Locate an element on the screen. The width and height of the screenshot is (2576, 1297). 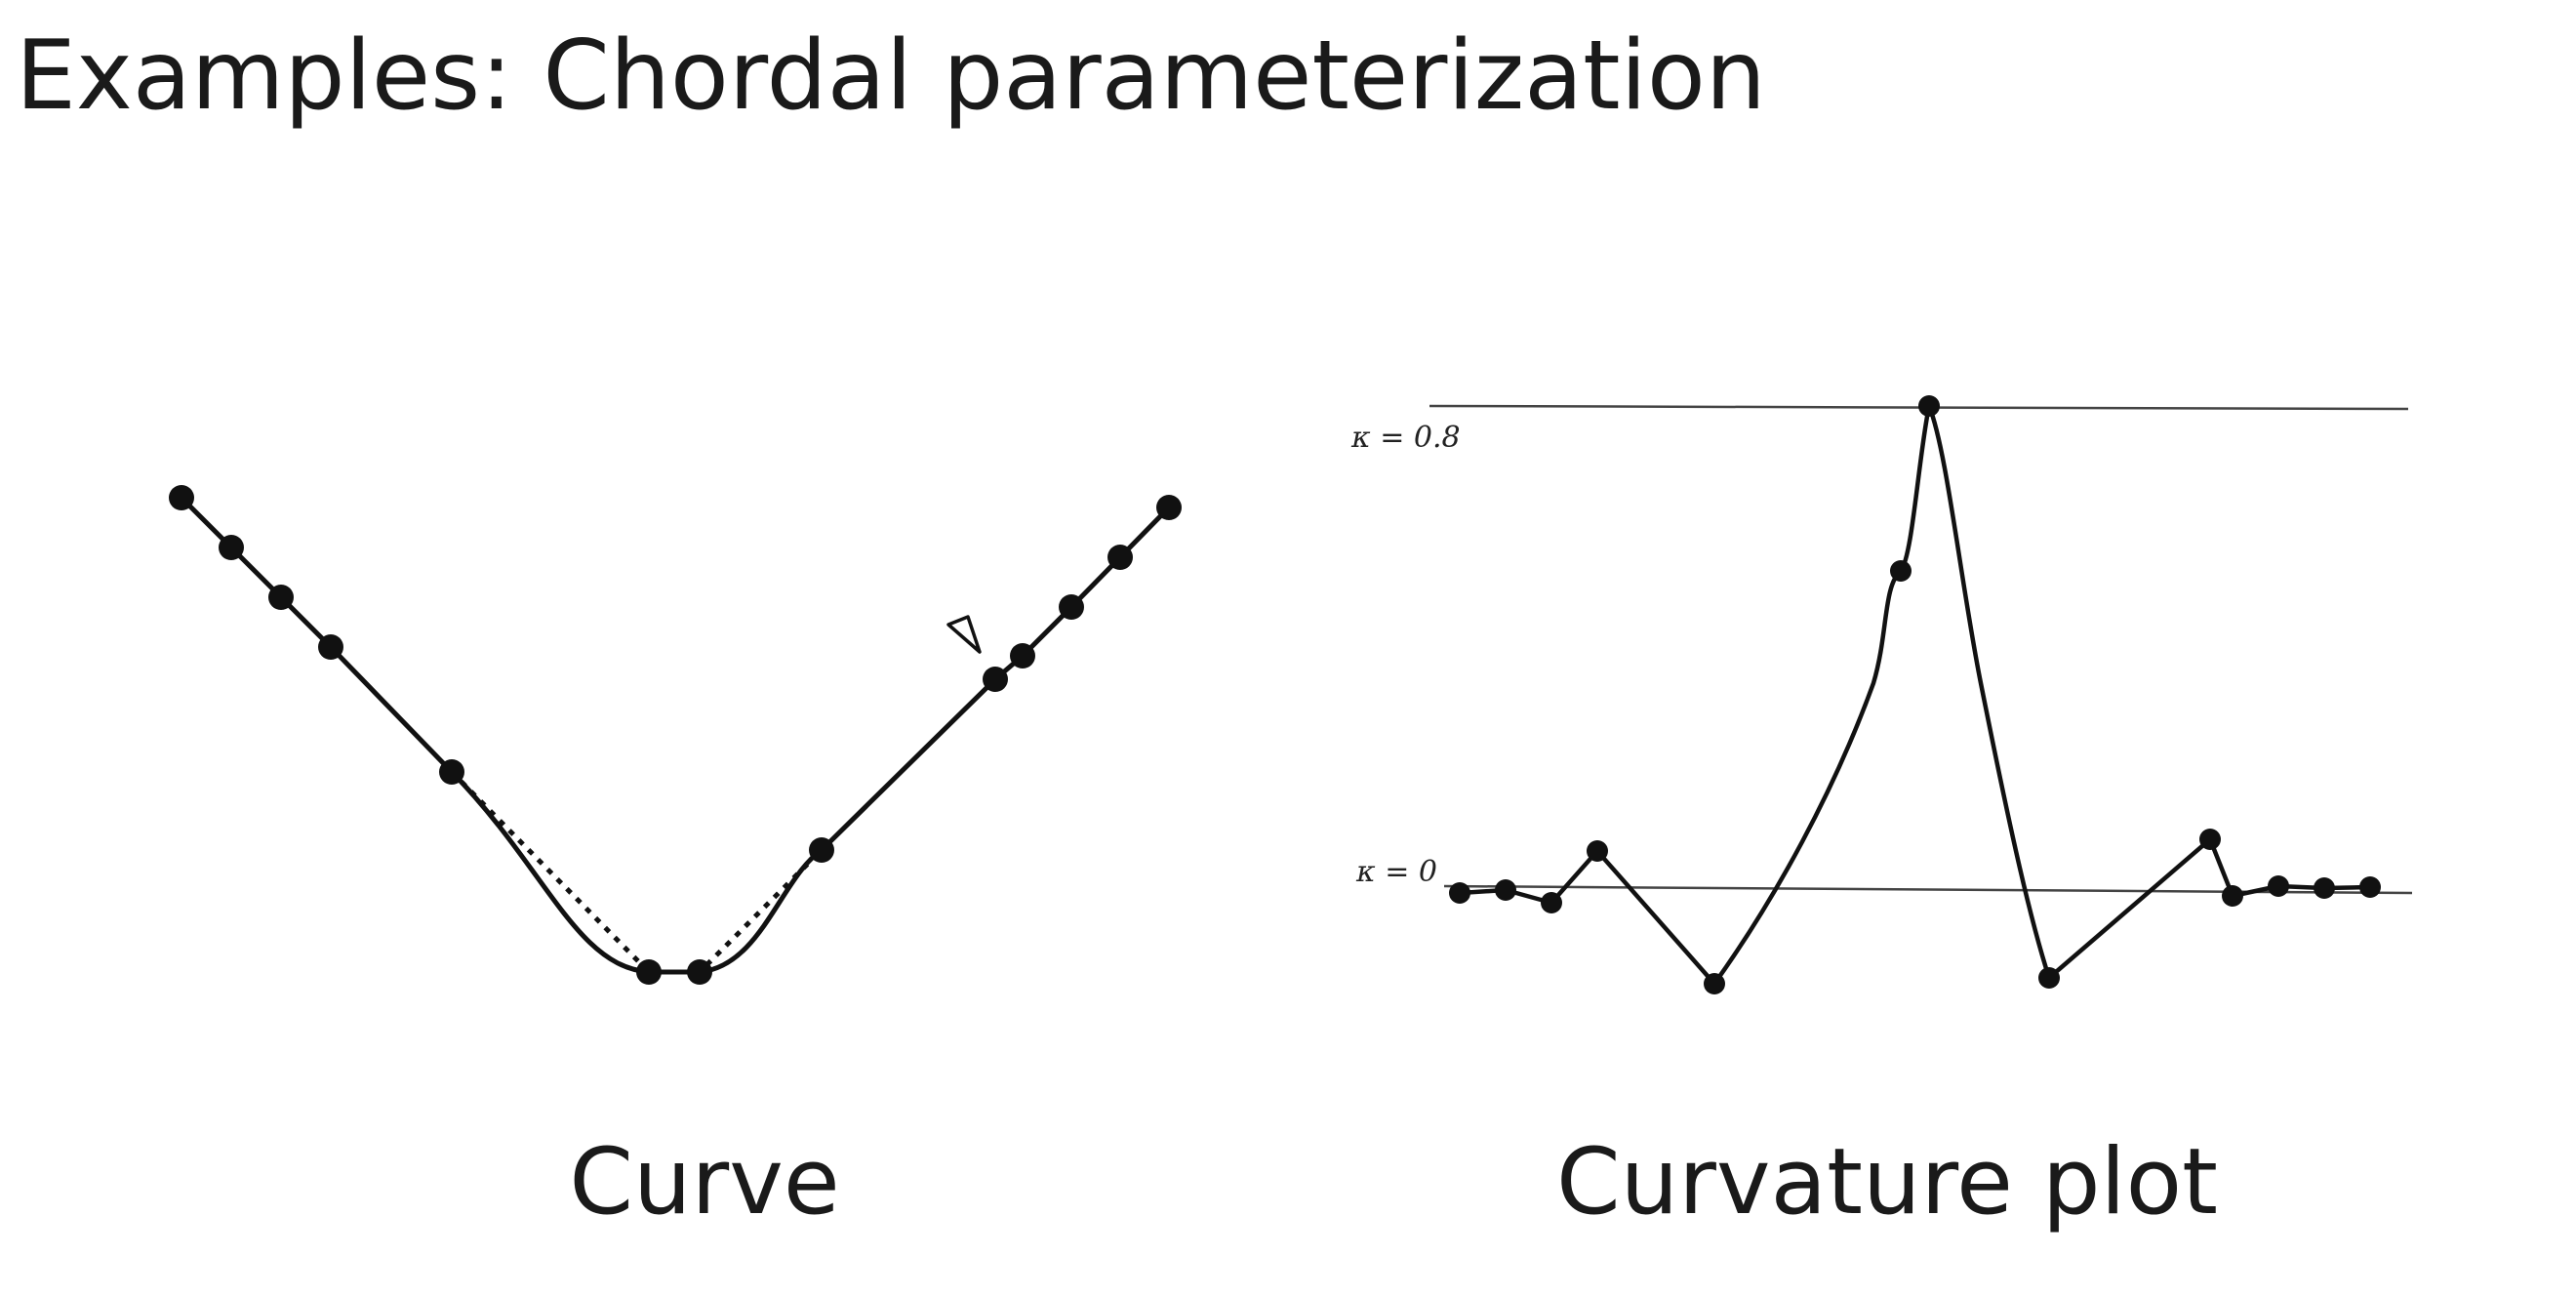
interpolating-curve is located at coordinates (675, 735).